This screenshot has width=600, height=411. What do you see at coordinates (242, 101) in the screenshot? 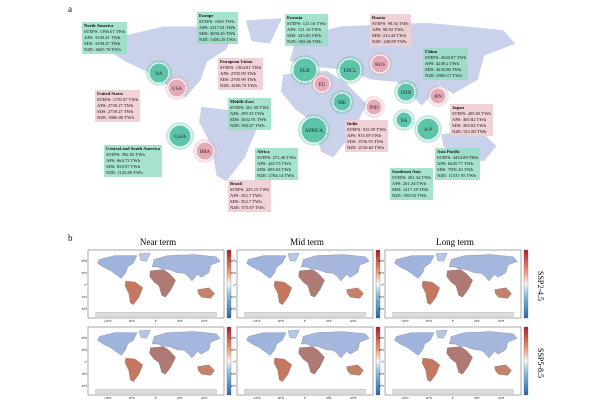
I see `region-name: Middle East` at bounding box center [242, 101].